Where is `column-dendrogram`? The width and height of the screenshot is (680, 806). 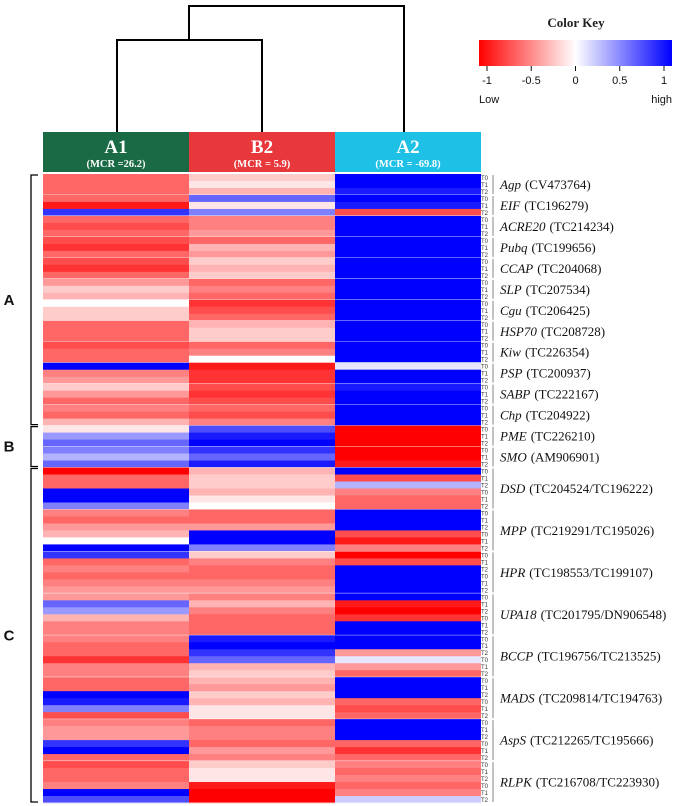
column-dendrogram is located at coordinates (260, 68).